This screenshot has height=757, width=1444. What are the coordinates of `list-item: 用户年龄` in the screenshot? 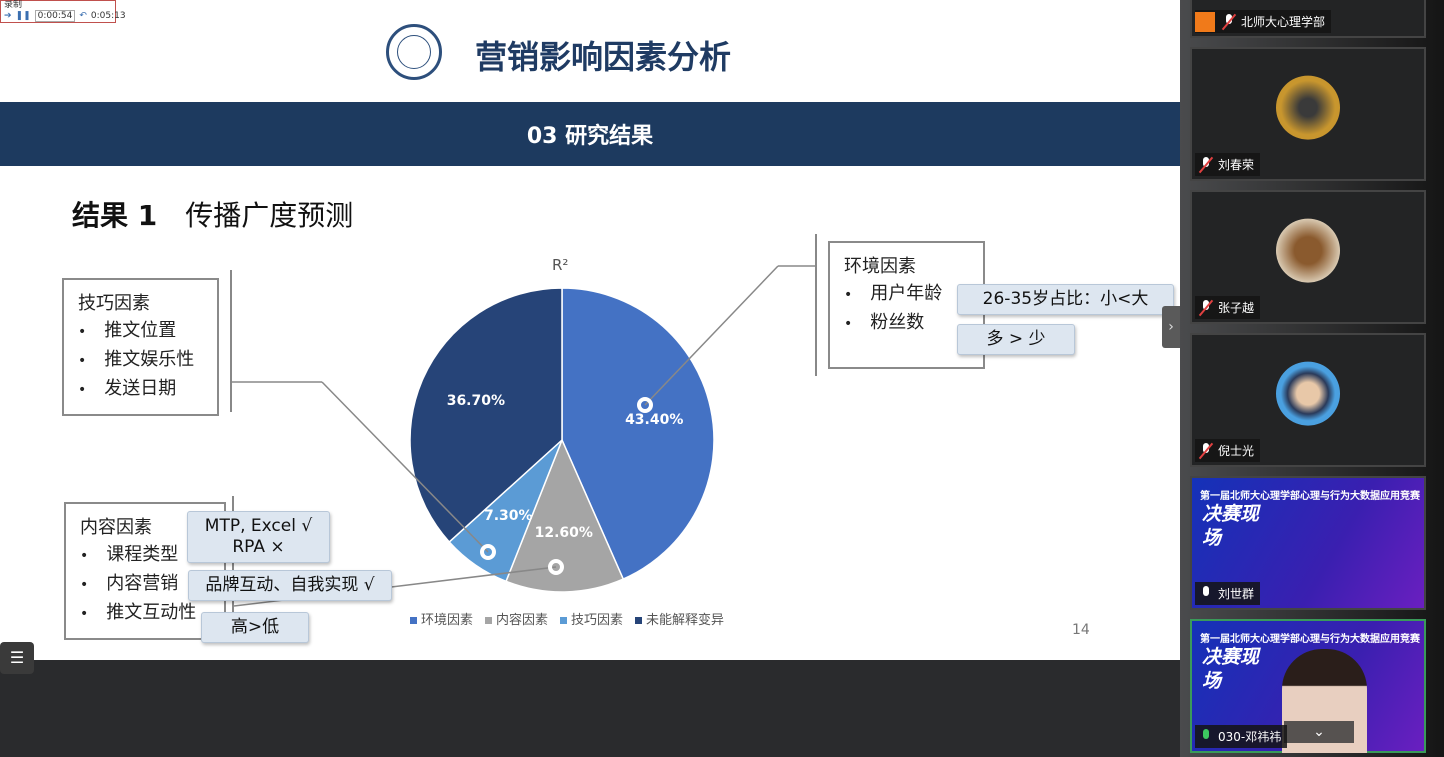 It's located at (906, 294).